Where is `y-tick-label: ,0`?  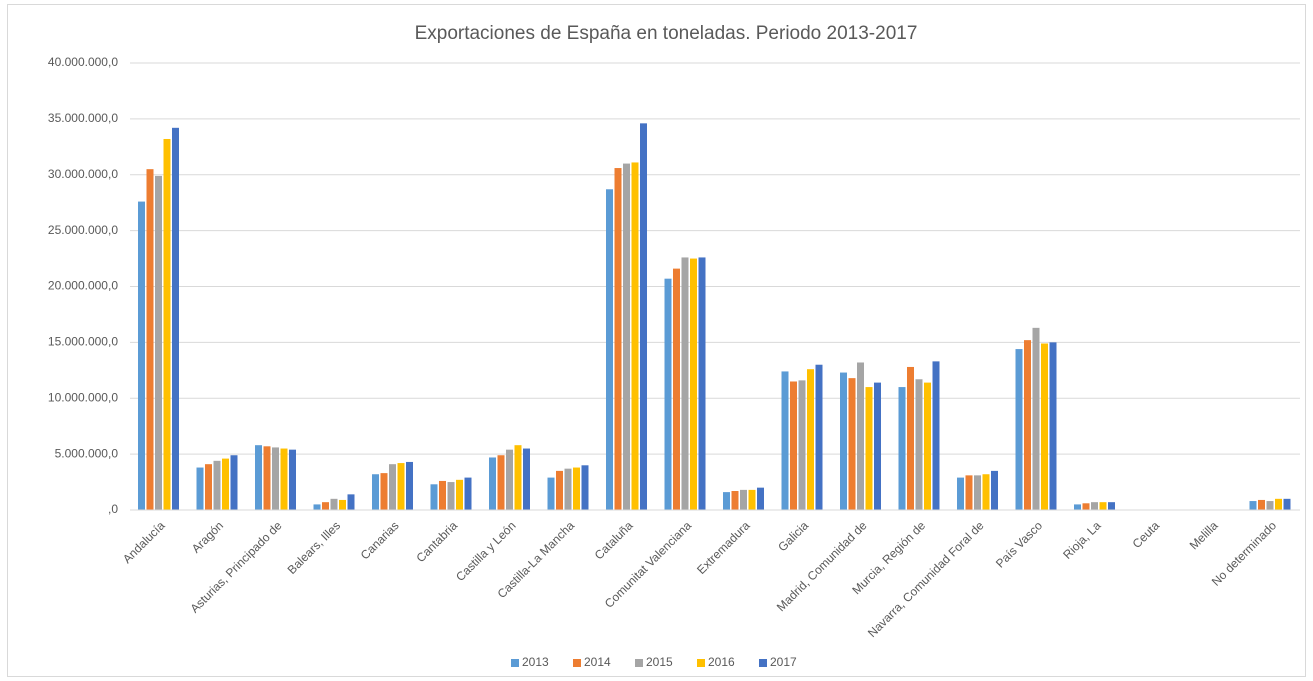 y-tick-label: ,0 is located at coordinates (113, 509).